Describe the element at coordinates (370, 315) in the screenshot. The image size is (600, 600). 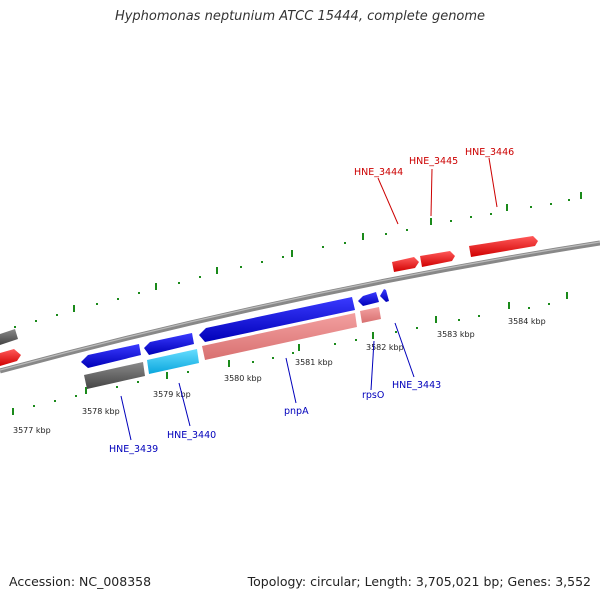
I see `gene-box-rpso-rna` at that location.